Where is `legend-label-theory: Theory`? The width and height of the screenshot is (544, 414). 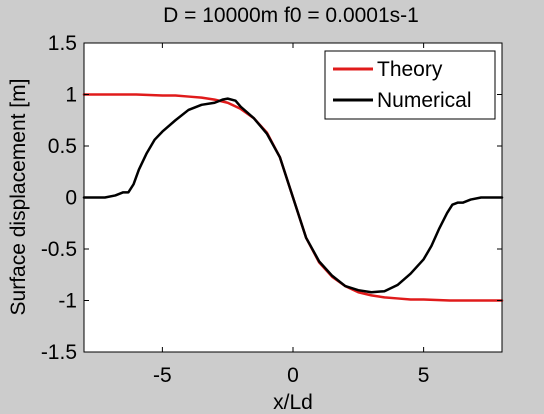 legend-label-theory: Theory is located at coordinates (410, 69).